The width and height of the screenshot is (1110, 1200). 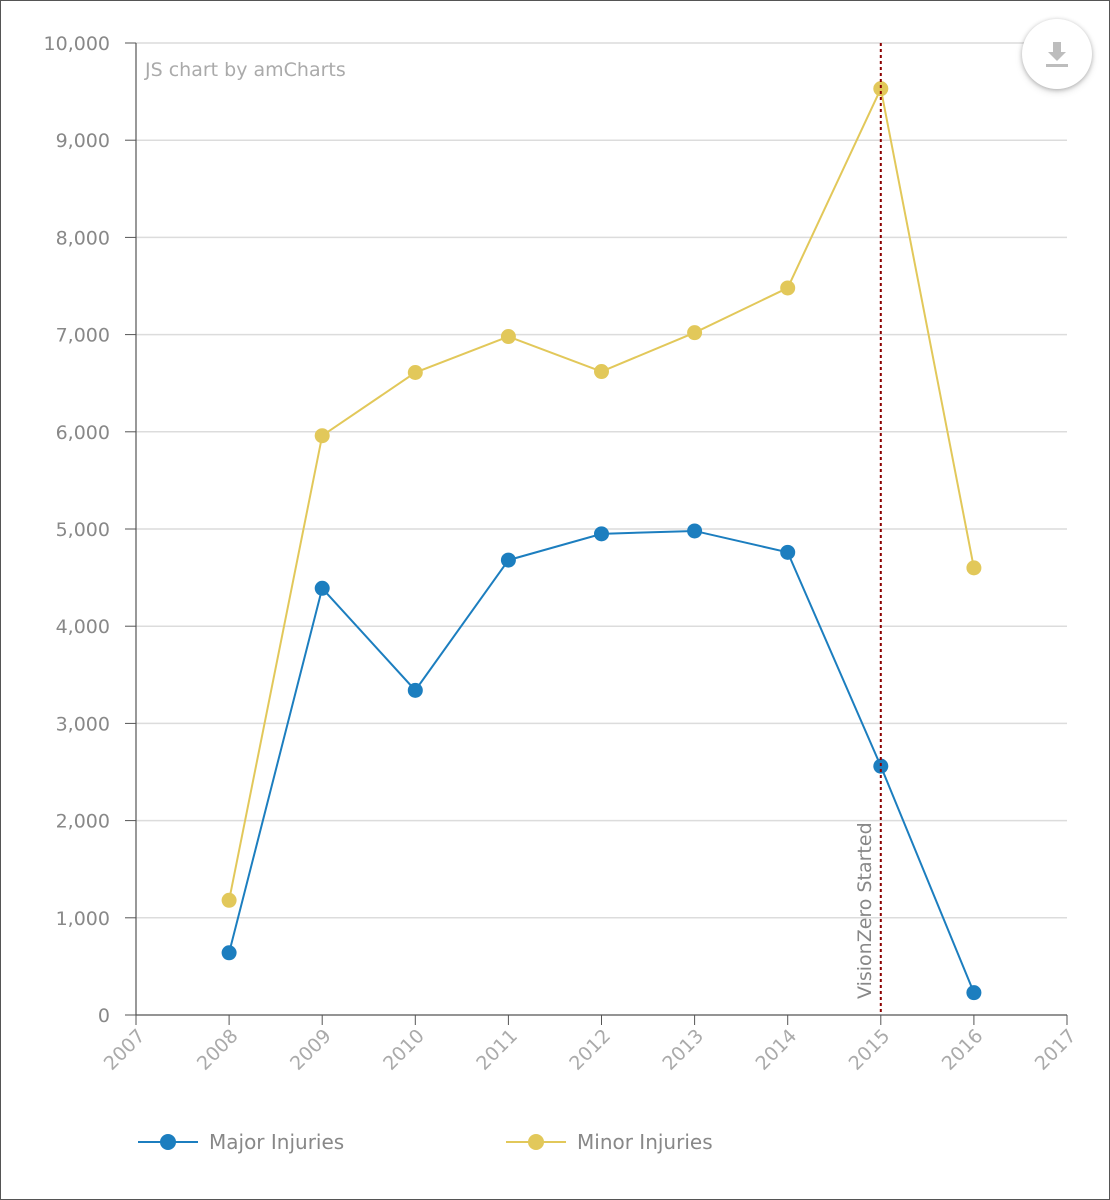 I want to click on guide-layer: VisionZero Started, so click(x=868, y=529).